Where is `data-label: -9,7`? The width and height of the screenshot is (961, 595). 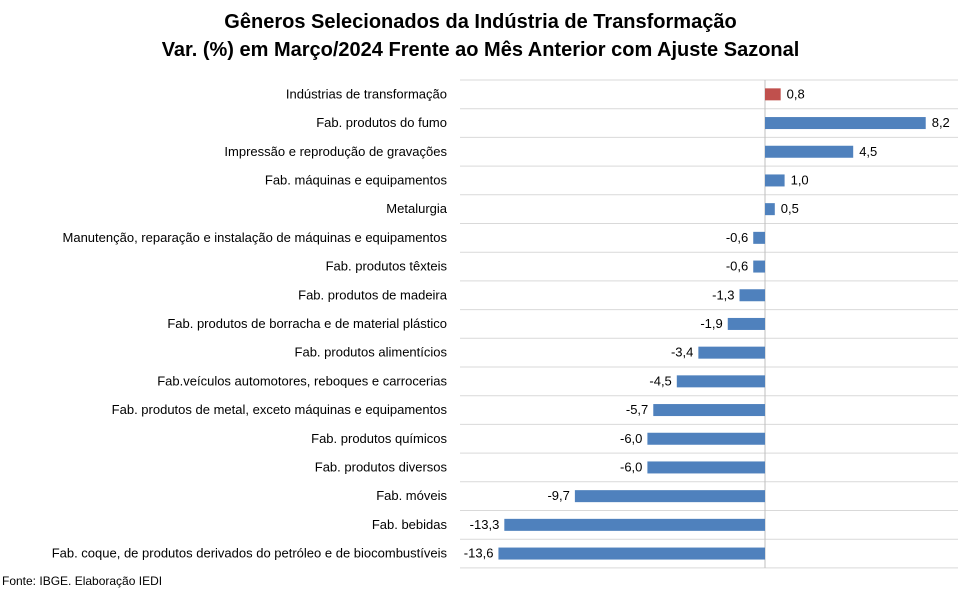
data-label: -9,7 is located at coordinates (558, 495).